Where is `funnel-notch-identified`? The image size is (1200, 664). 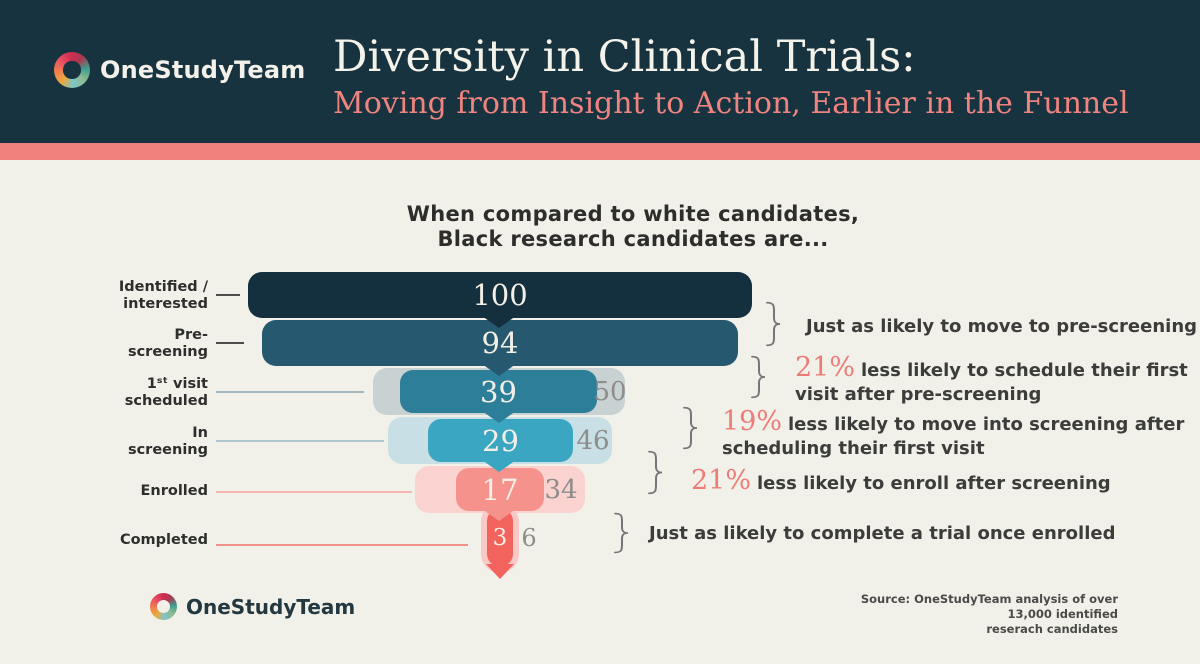 funnel-notch-identified is located at coordinates (499, 322).